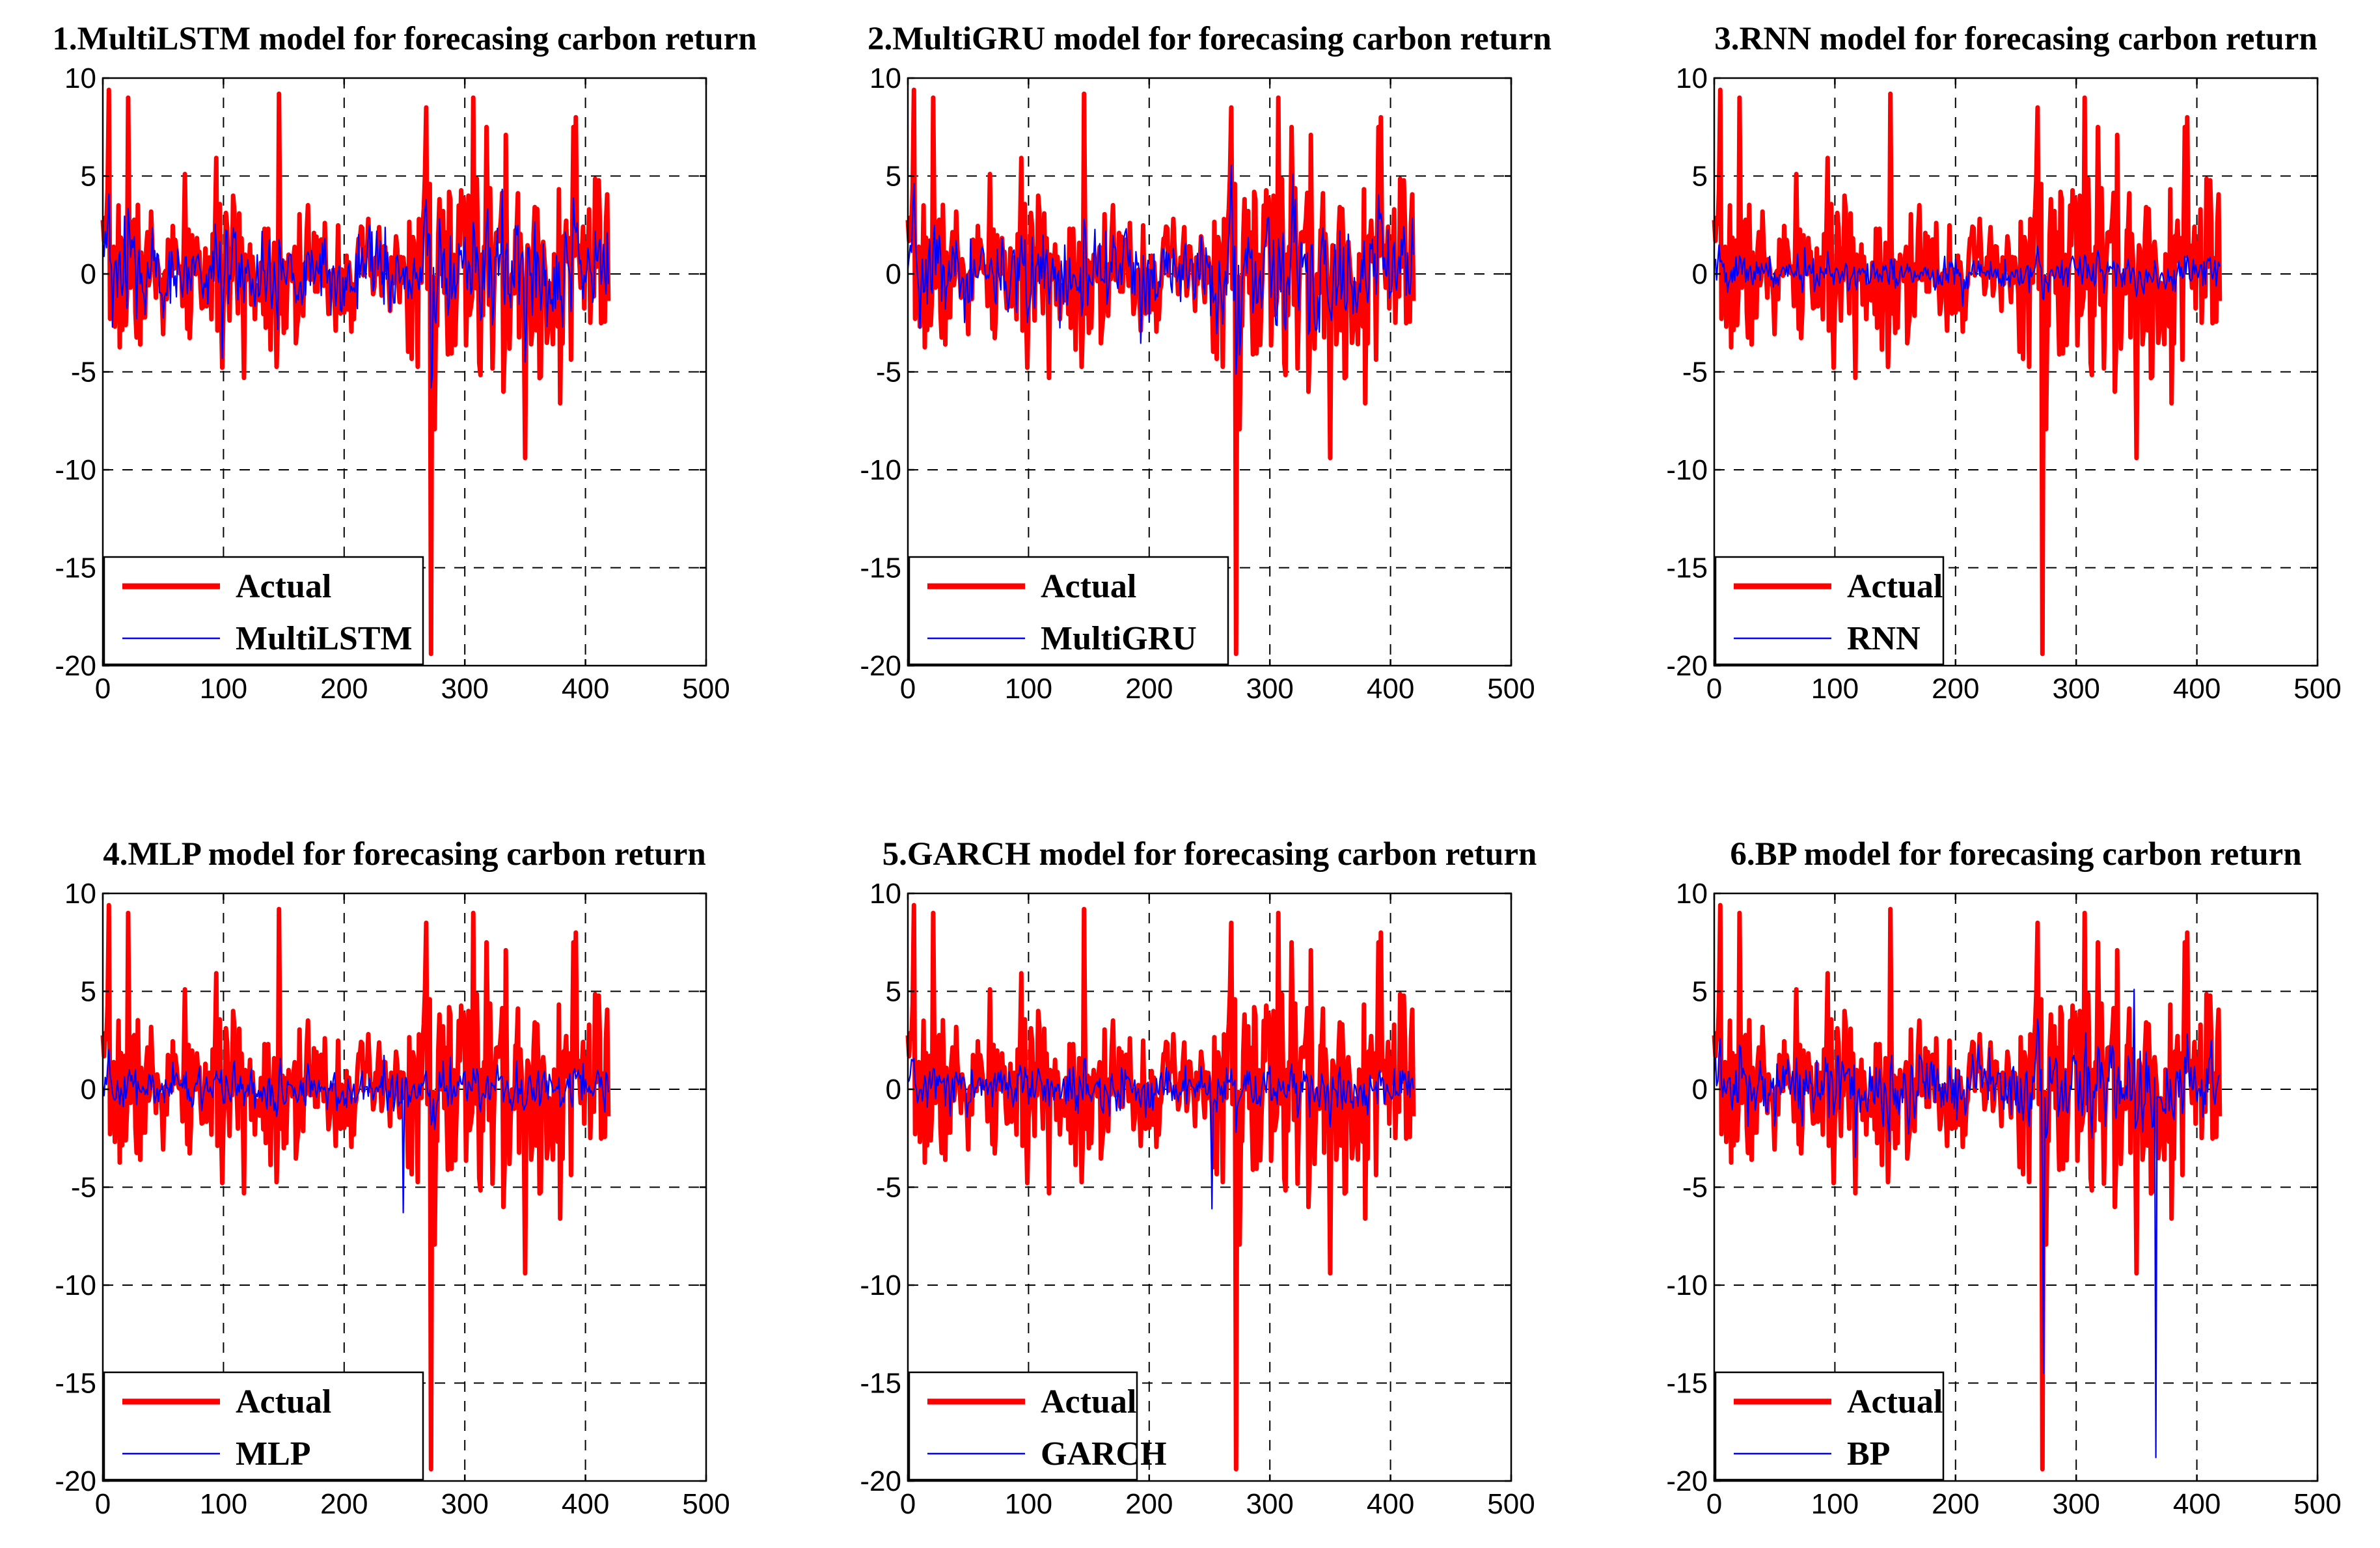 The width and height of the screenshot is (2380, 1548). Describe the element at coordinates (1868, 1454) in the screenshot. I see `legend-label-bp: BP` at that location.